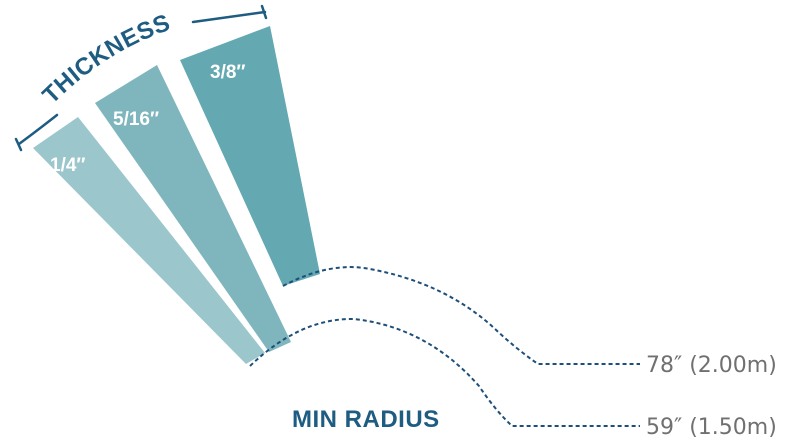 The height and width of the screenshot is (445, 790). Describe the element at coordinates (136, 119) in the screenshot. I see `strip-label-five-sixteenths-inch: 5/16″` at that location.